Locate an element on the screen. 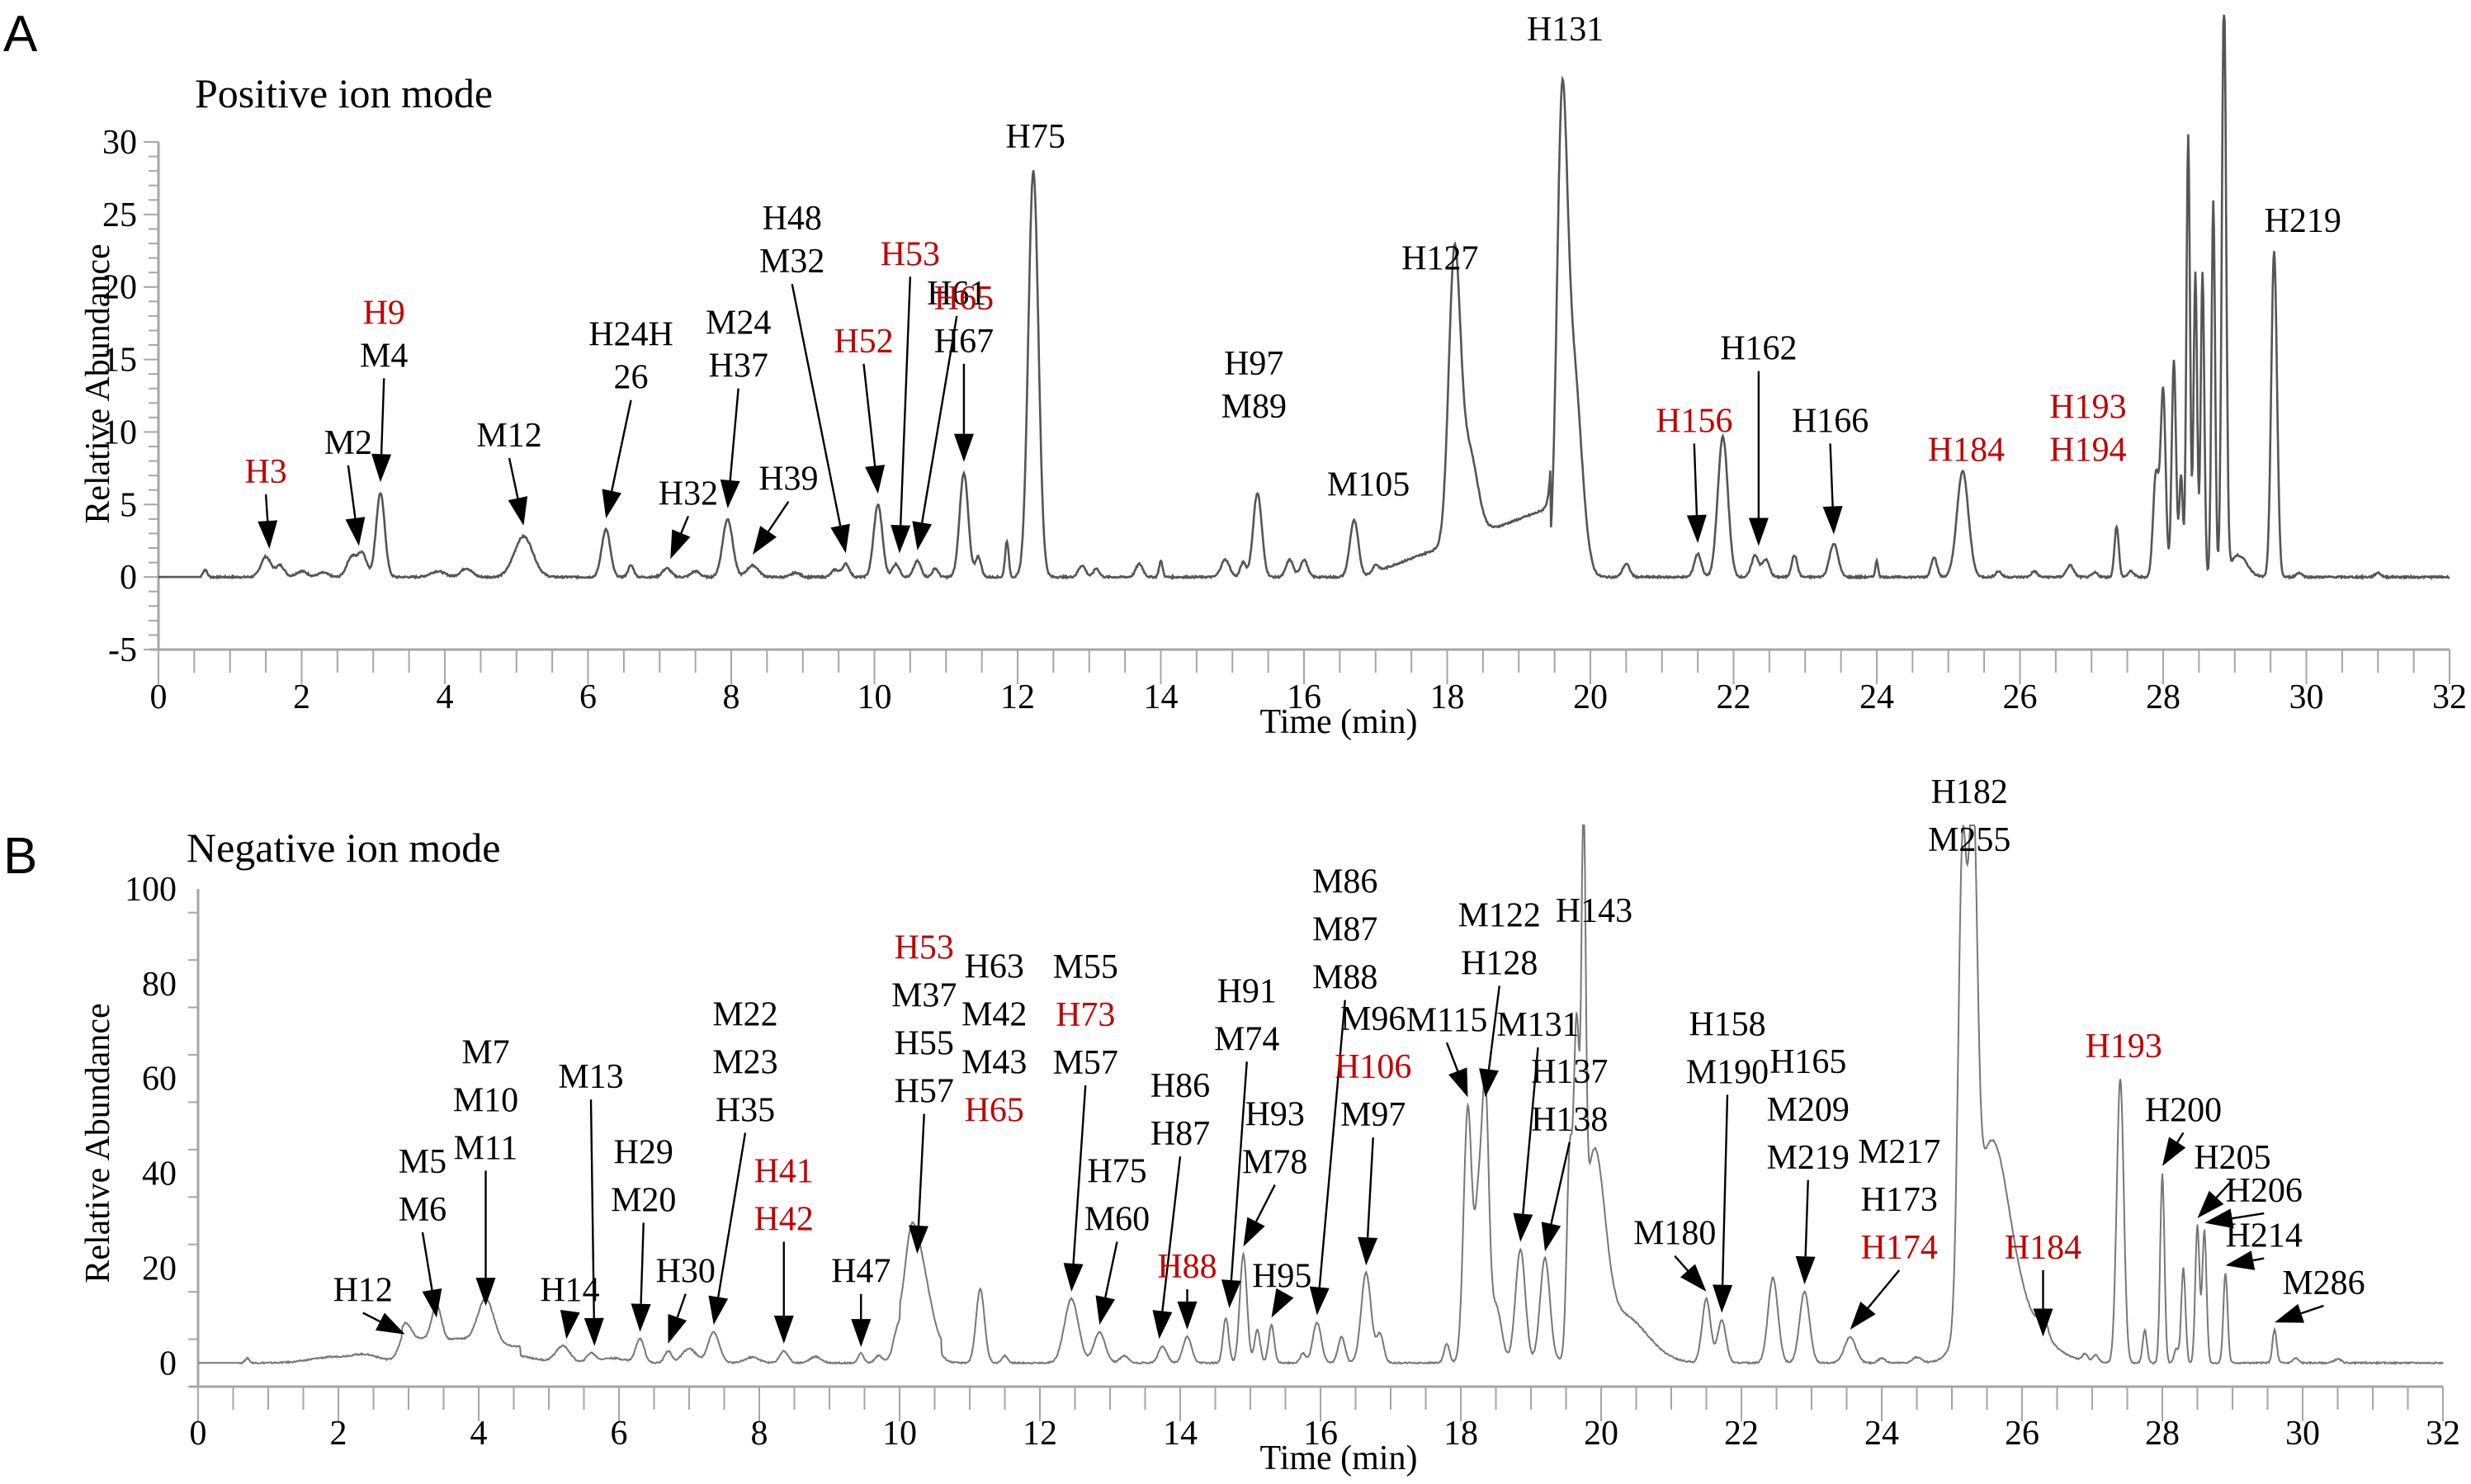 The height and width of the screenshot is (1484, 2471). peak-label: H75 is located at coordinates (1035, 137).